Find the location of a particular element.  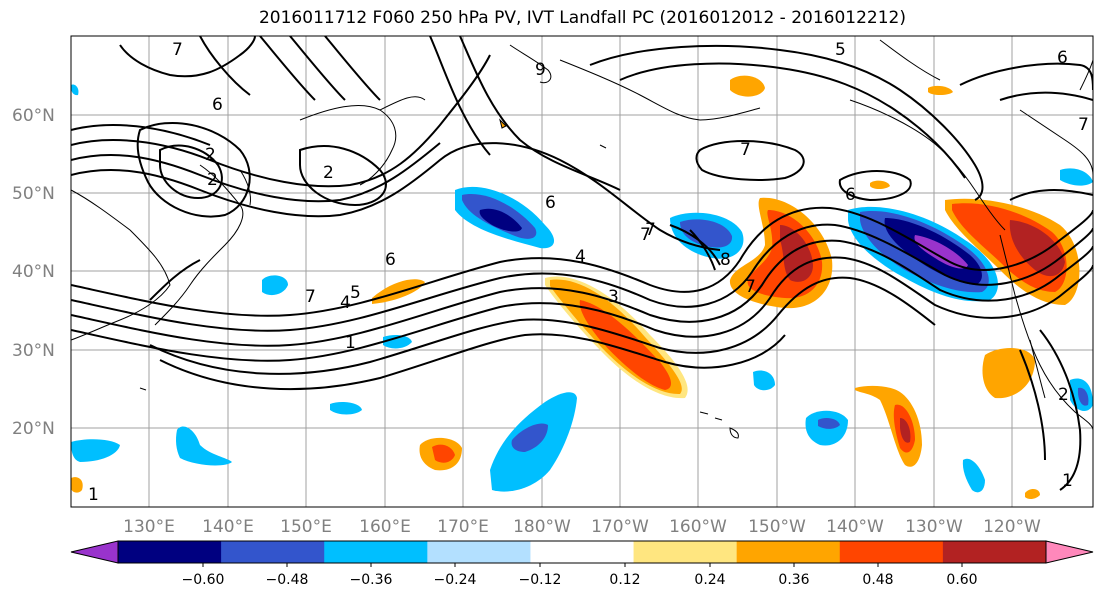

lon-label: 150°W is located at coordinates (777, 527).